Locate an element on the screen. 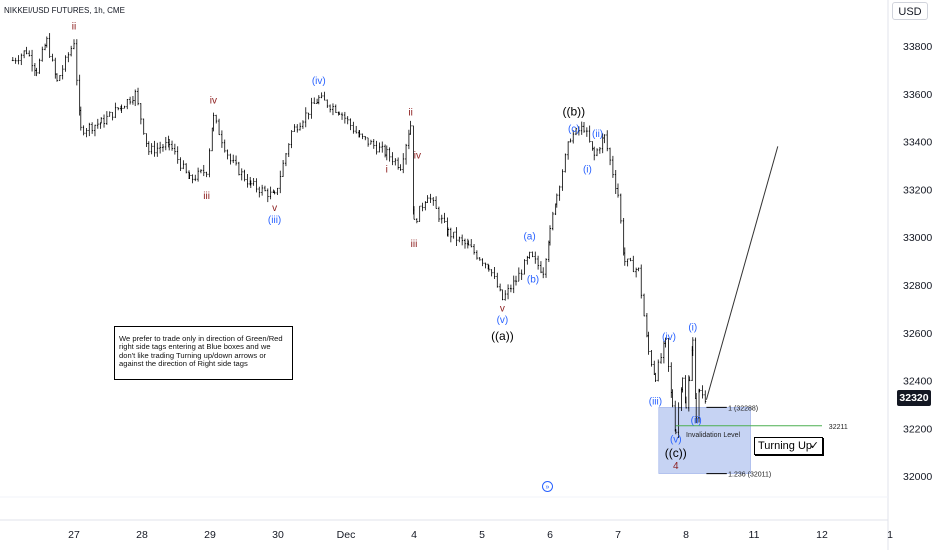  go-to-realtime-icon: » is located at coordinates (547, 486).